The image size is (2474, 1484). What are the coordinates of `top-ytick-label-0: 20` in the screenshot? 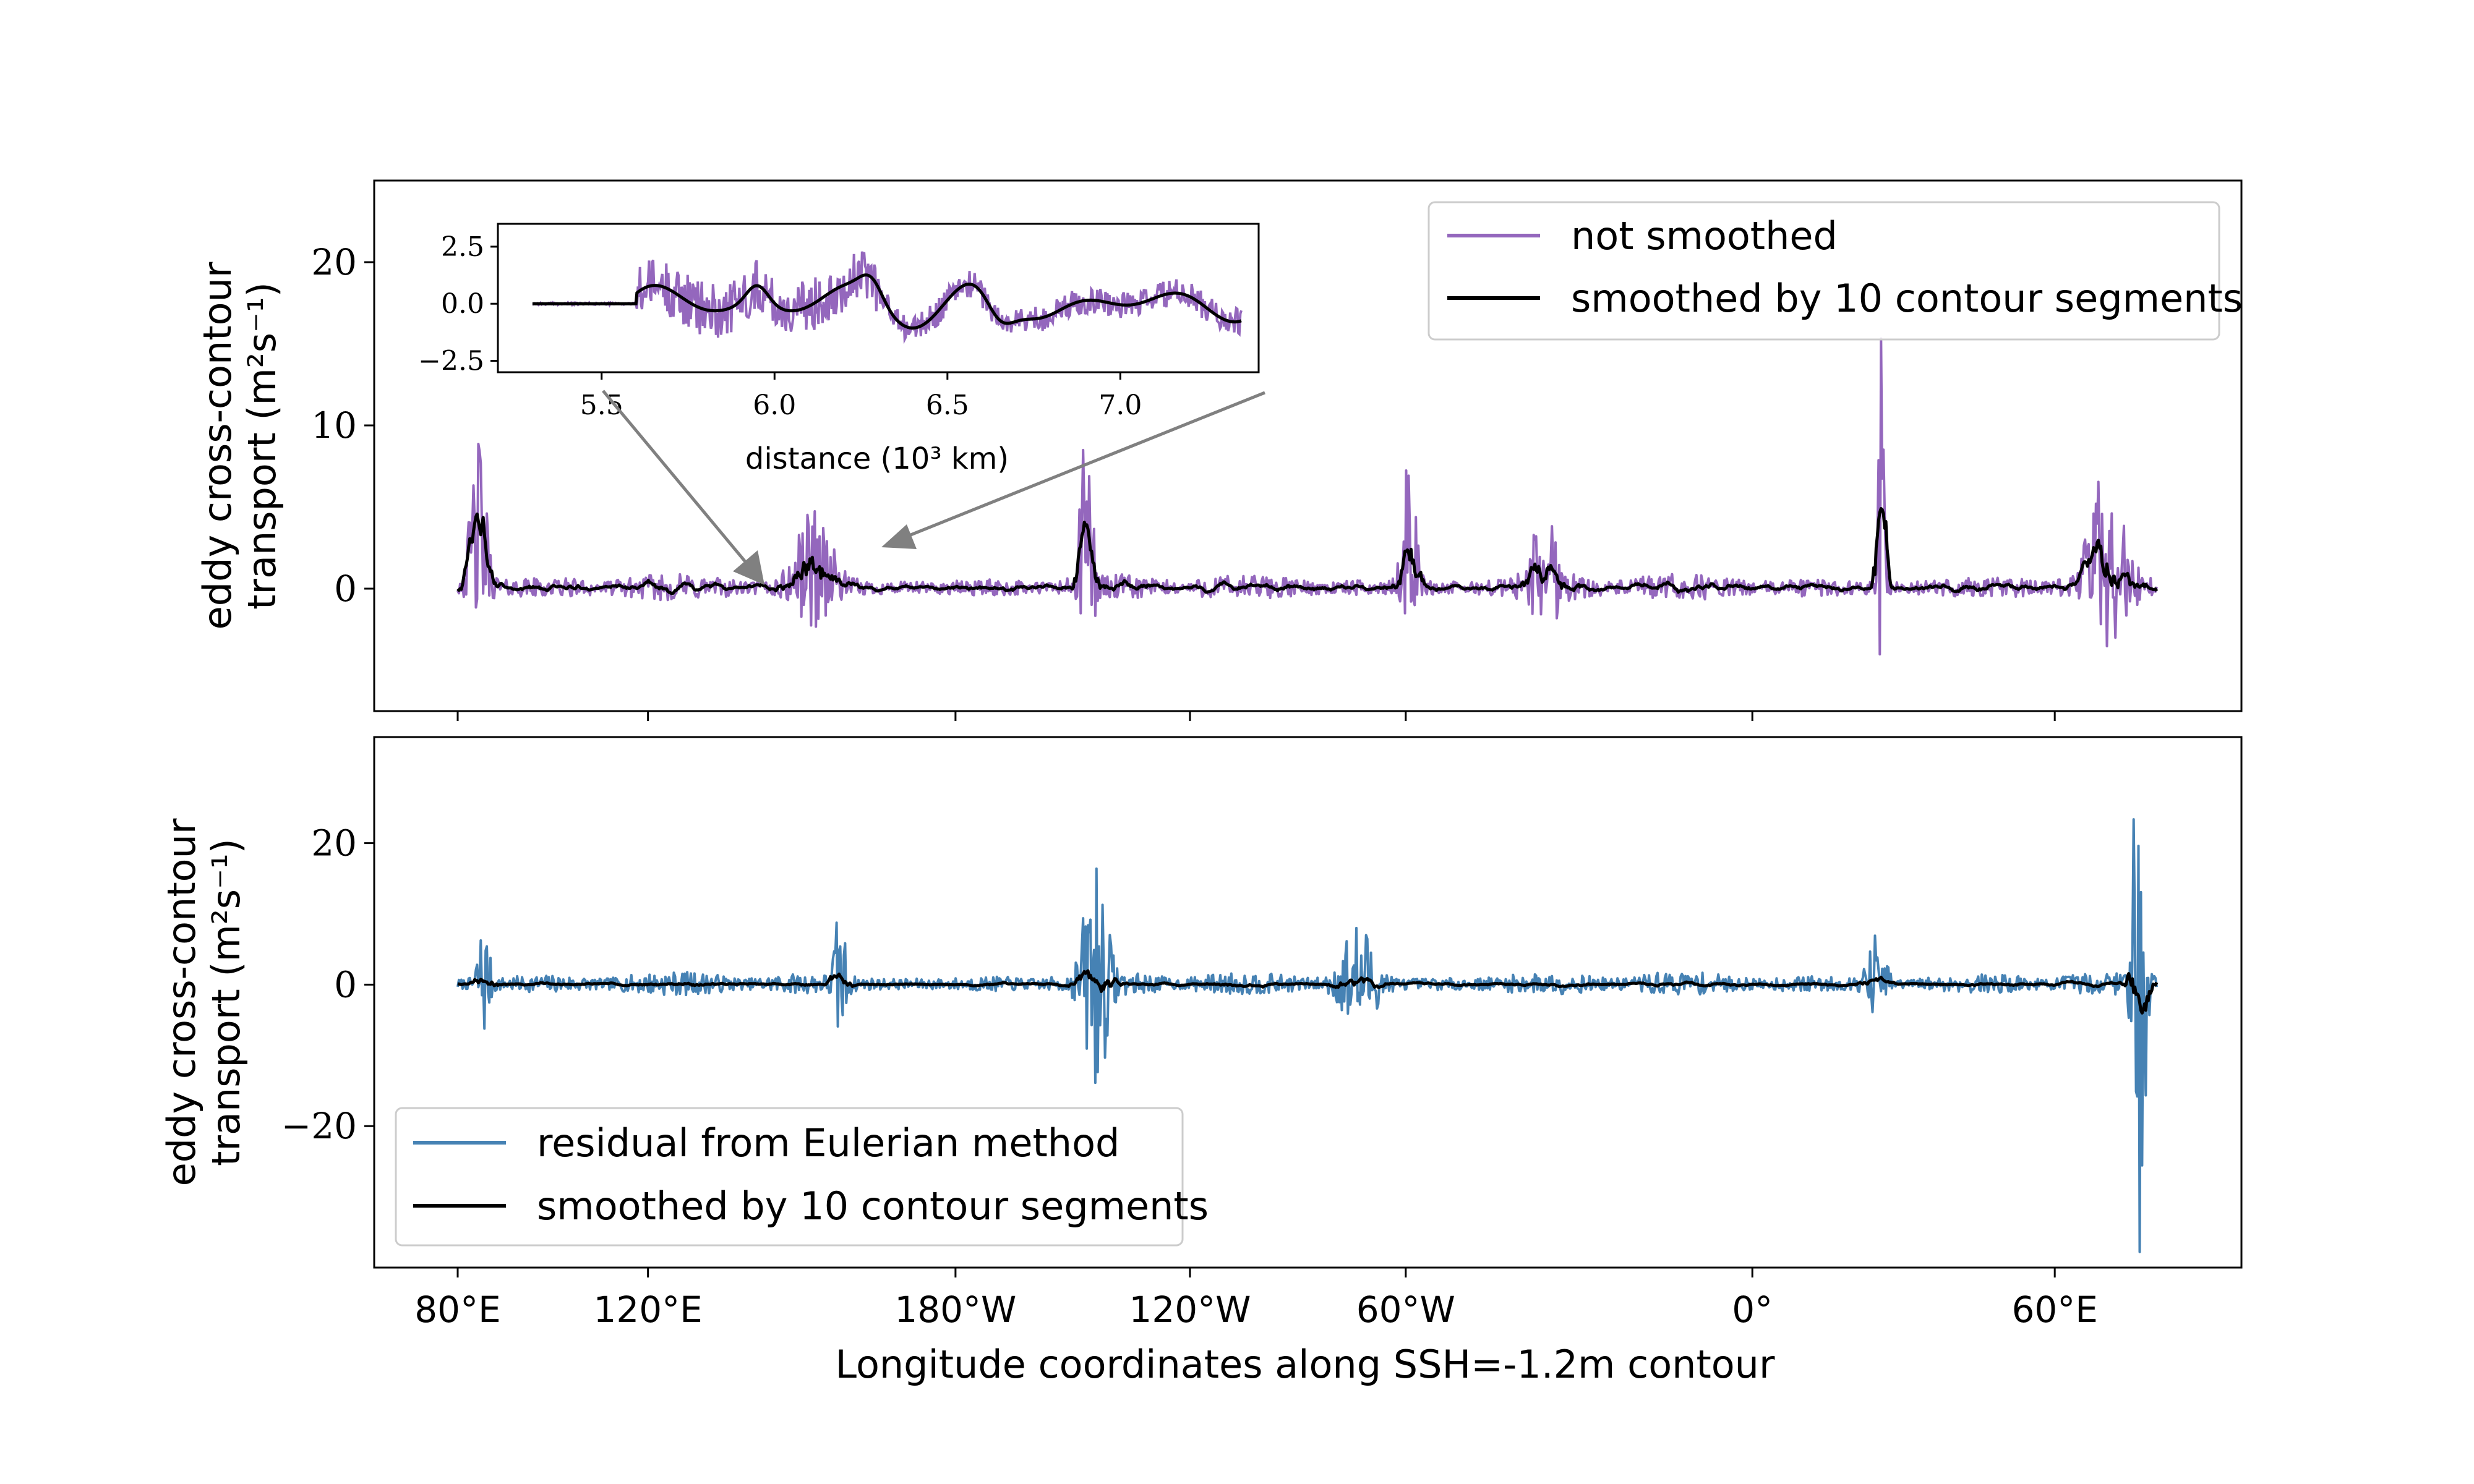 It's located at (334, 262).